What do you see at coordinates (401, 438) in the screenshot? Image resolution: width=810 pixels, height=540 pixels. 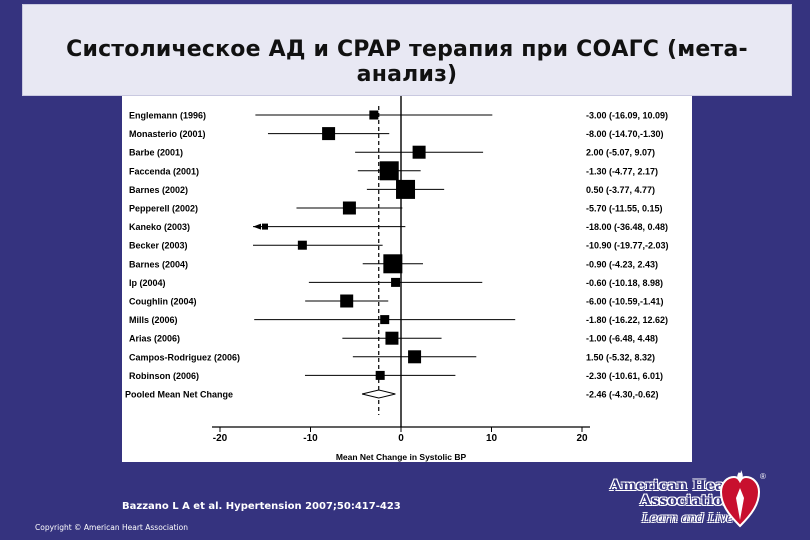 I see `x-tick-label: 0` at bounding box center [401, 438].